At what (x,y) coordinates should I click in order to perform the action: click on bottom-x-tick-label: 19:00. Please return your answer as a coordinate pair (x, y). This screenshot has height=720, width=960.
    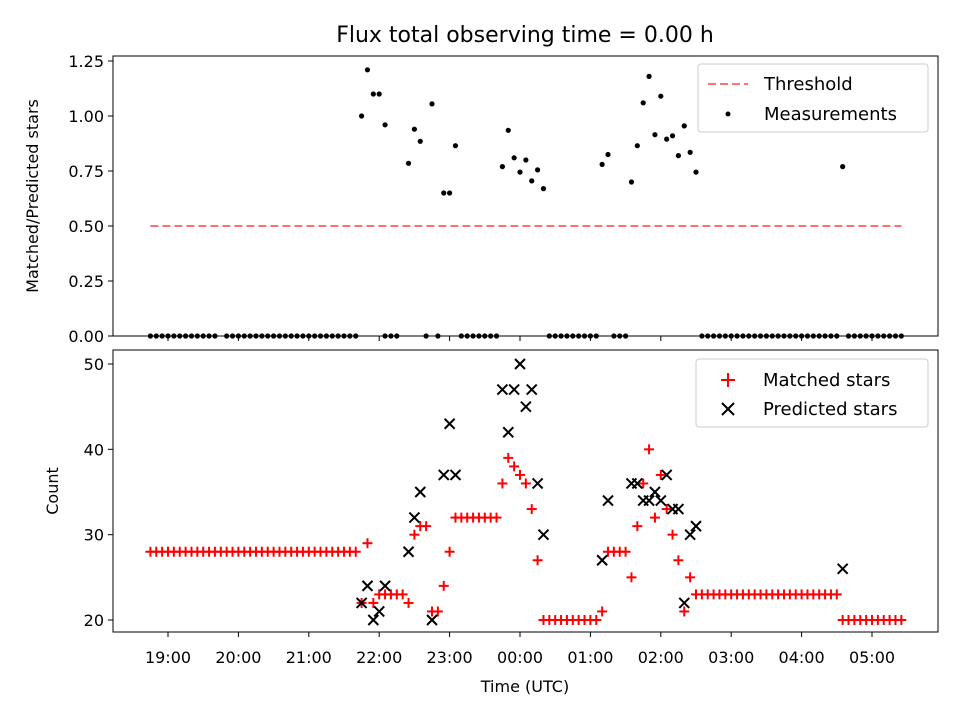
    Looking at the image, I should click on (168, 657).